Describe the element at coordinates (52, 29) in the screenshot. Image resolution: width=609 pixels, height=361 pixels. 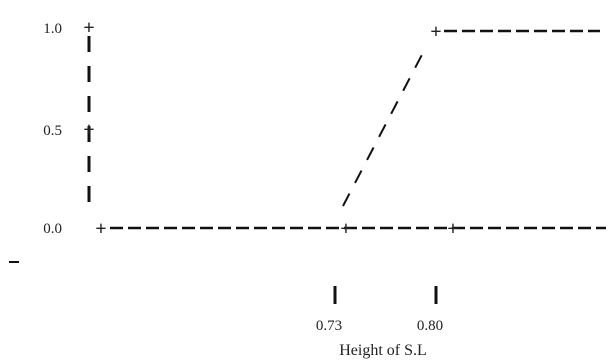
I see `y-tick-label: 1.0` at that location.